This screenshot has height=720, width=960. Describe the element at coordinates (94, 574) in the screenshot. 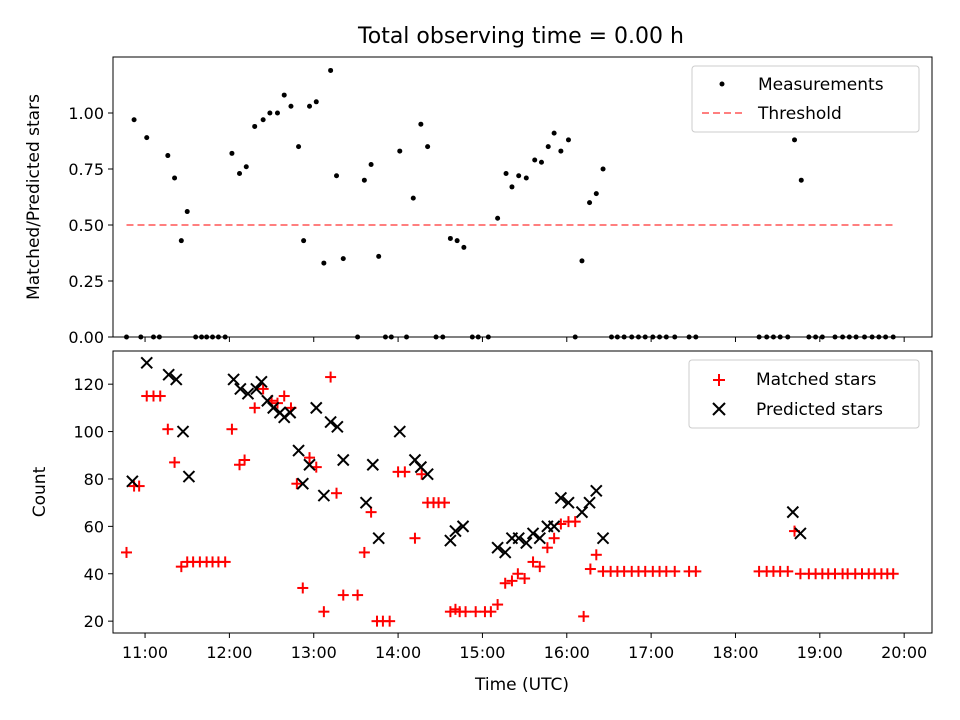

I see `y-tick-label: 40` at that location.